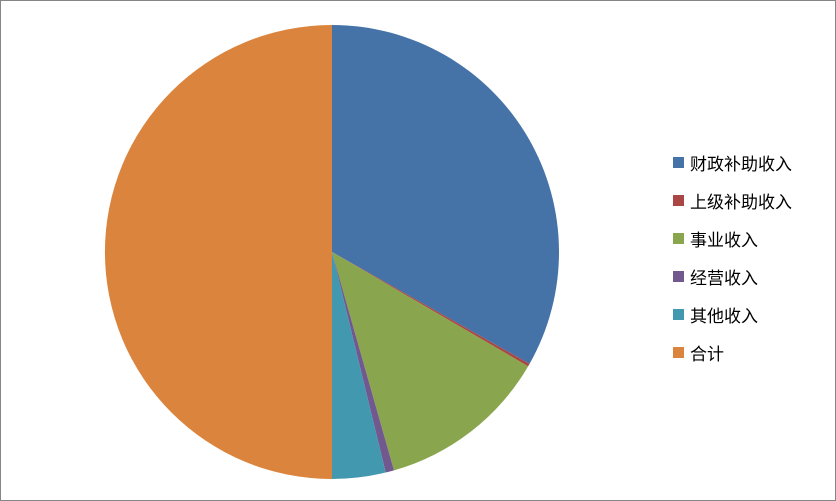  Describe the element at coordinates (707, 354) in the screenshot. I see `legend-label: 合计` at that location.